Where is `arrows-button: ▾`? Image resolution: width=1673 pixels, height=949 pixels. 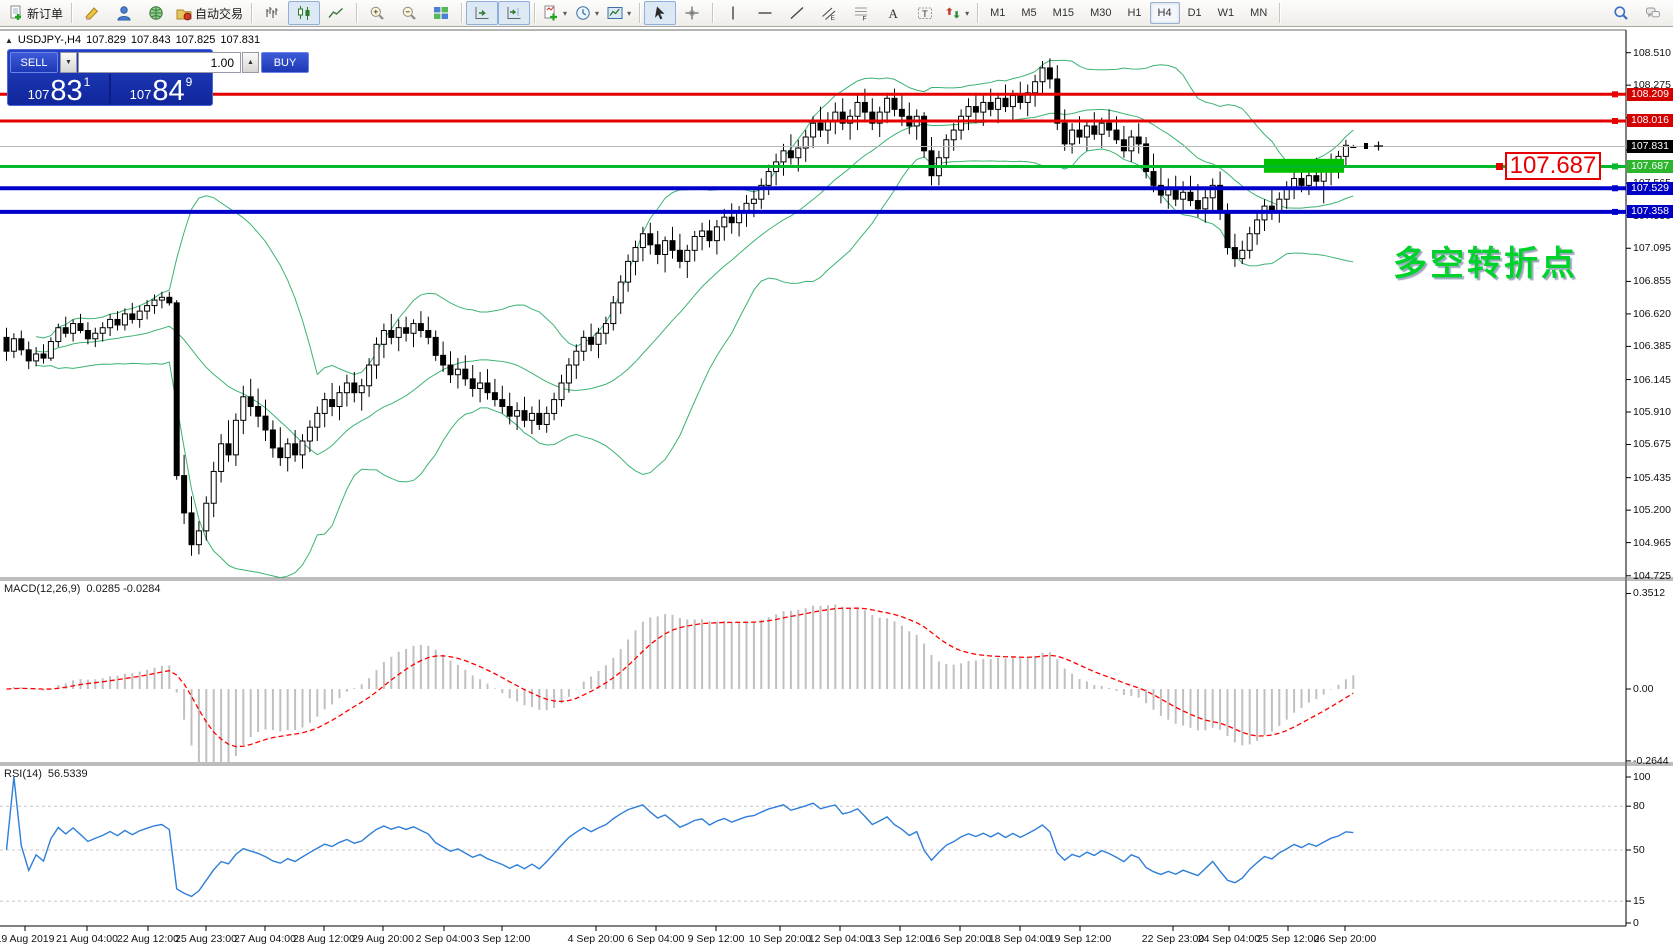 arrows-button: ▾ is located at coordinates (957, 13).